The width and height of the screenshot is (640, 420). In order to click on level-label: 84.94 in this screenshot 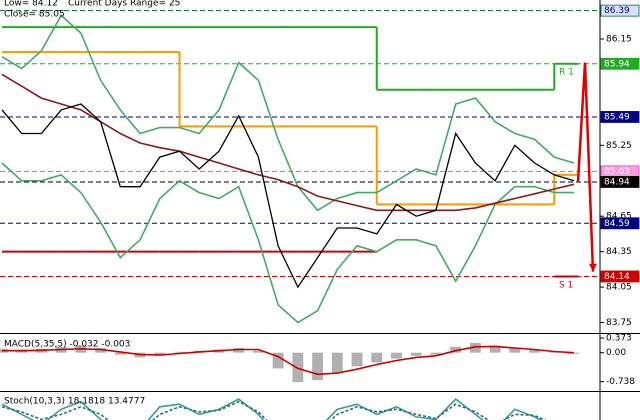, I will do `click(617, 182)`.